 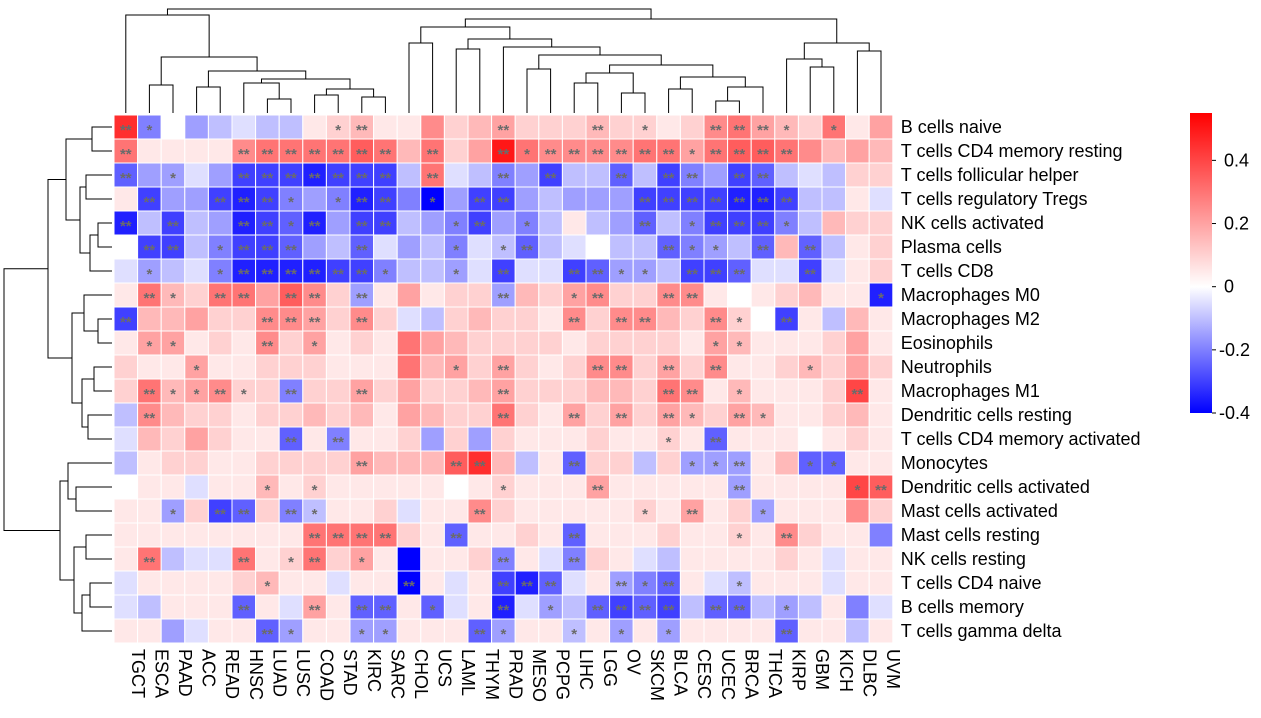 What do you see at coordinates (209, 668) in the screenshot?
I see `column-label: ACC` at bounding box center [209, 668].